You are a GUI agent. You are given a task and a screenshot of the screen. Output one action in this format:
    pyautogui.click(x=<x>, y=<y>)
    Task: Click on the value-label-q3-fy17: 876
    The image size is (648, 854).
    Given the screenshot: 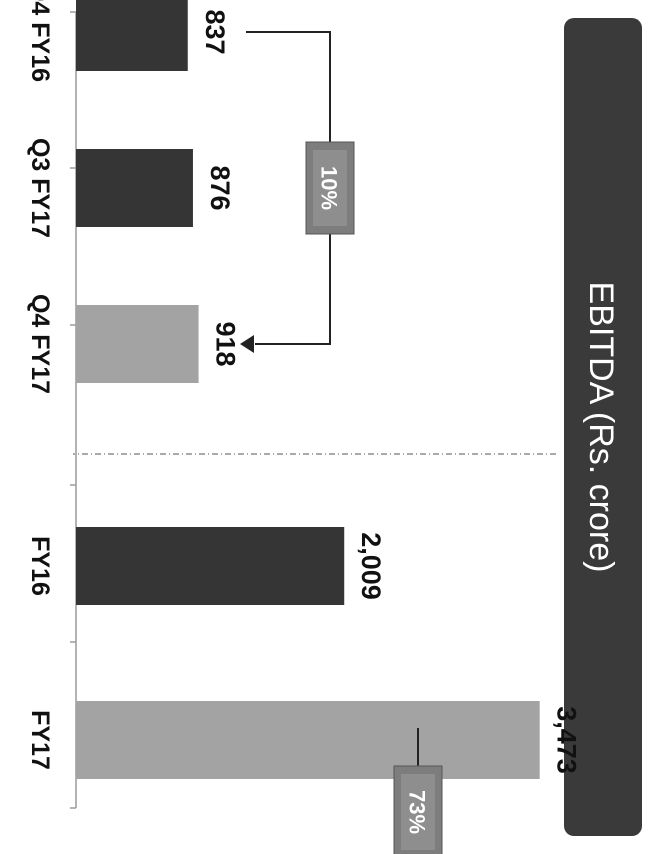 What is the action you would take?
    pyautogui.click(x=220, y=187)
    